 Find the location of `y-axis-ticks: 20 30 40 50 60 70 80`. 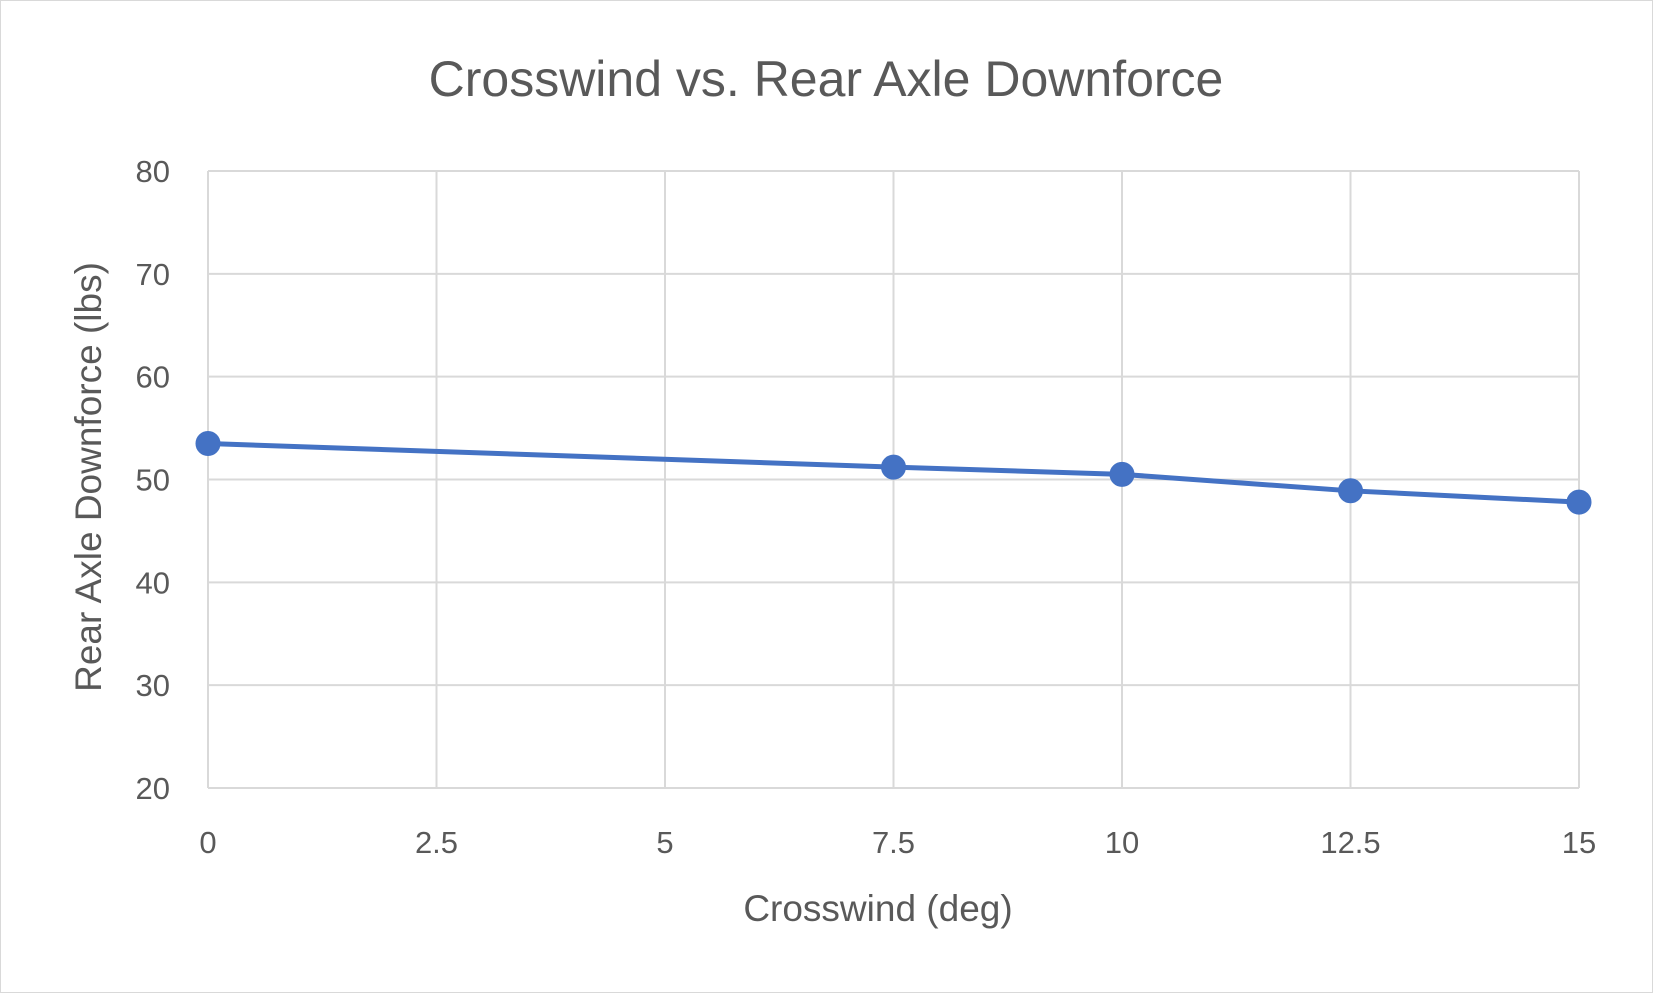

y-axis-ticks: 20 30 40 50 60 70 80 is located at coordinates (153, 480).